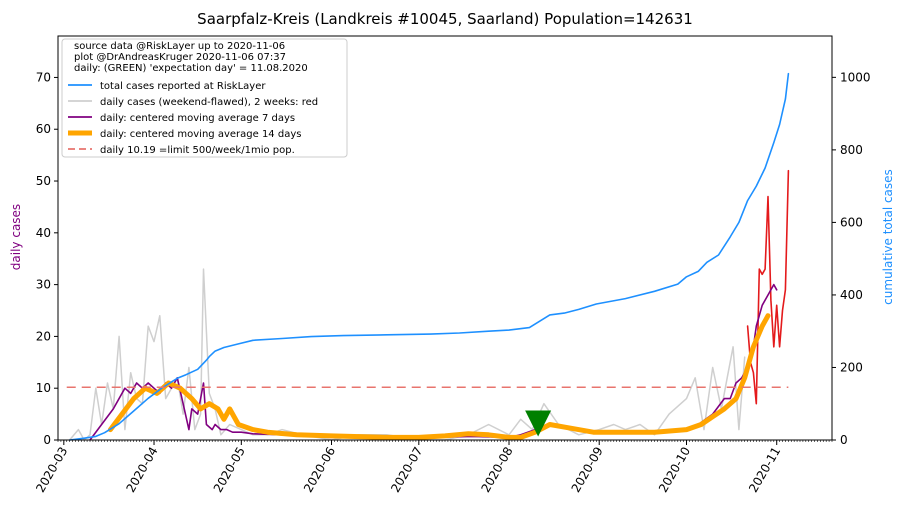 This screenshot has width=906, height=520. Describe the element at coordinates (538, 423) in the screenshot. I see `expectation-day-marker` at that location.